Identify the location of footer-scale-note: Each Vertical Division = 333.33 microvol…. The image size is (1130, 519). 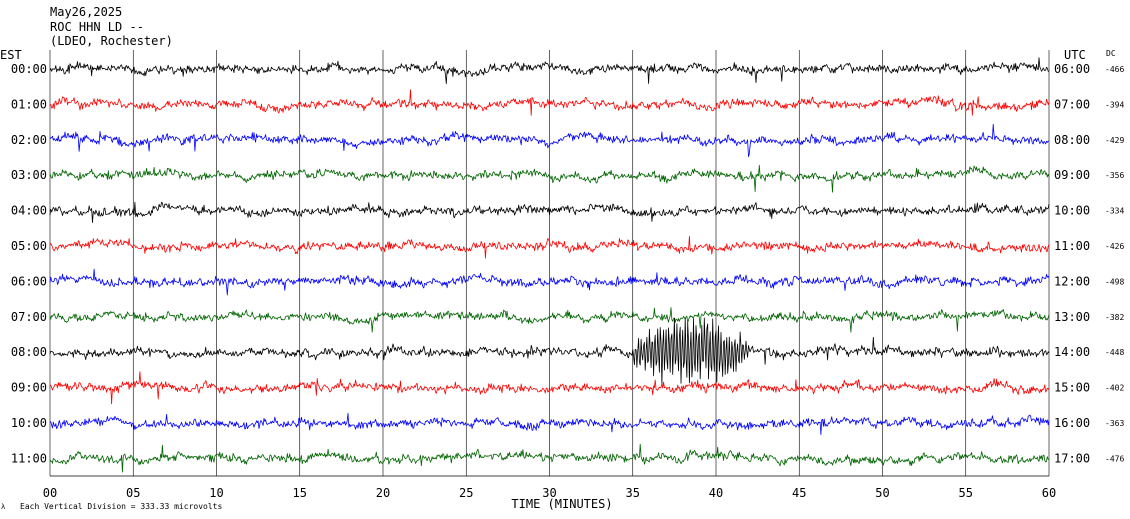
(121, 506).